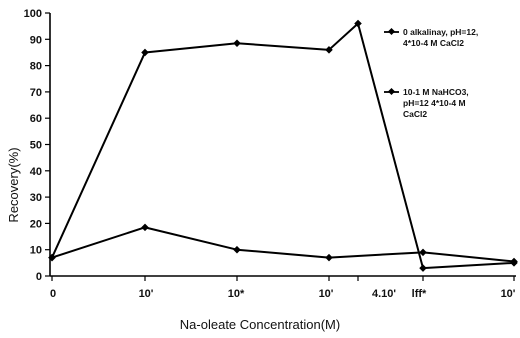  I want to click on legend-label-1: 0 alkalinay, pH=12, 4*10-4 M CaCl2, so click(440, 37).